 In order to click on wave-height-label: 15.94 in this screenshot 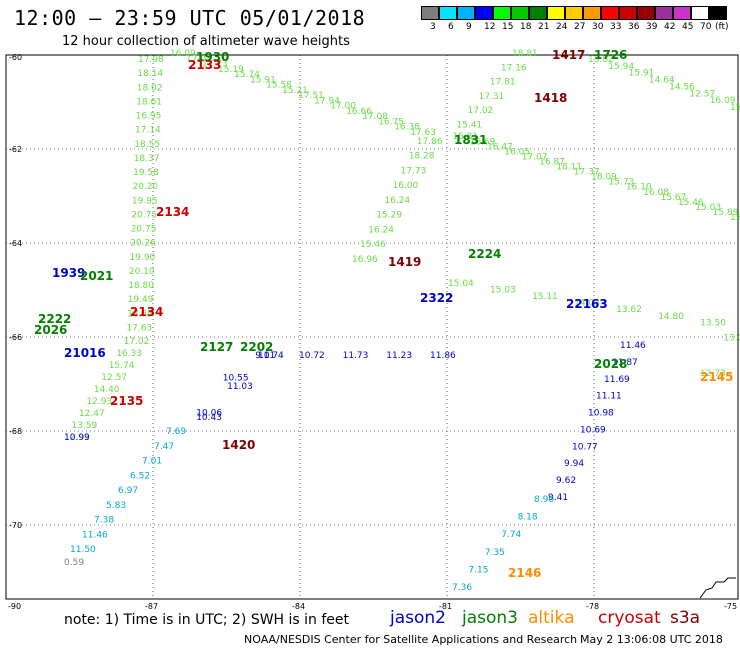, I will do `click(621, 67)`.